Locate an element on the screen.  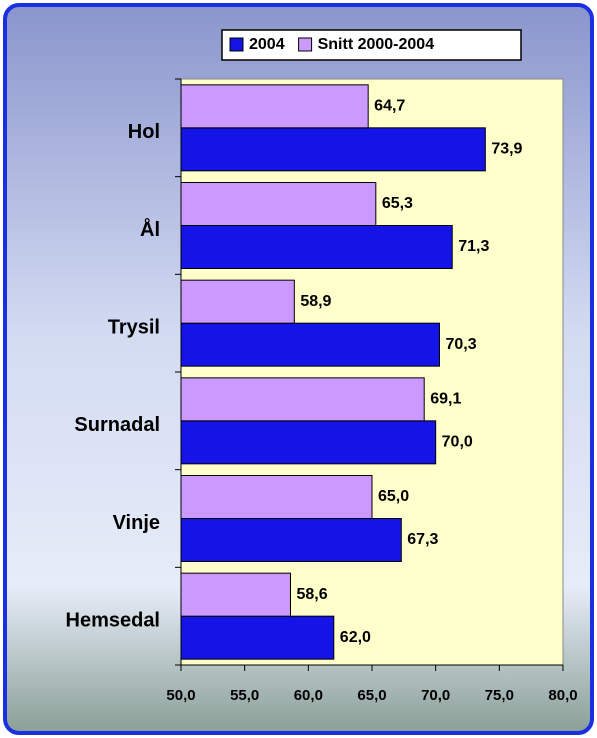
value-label: 71,3 is located at coordinates (473, 246).